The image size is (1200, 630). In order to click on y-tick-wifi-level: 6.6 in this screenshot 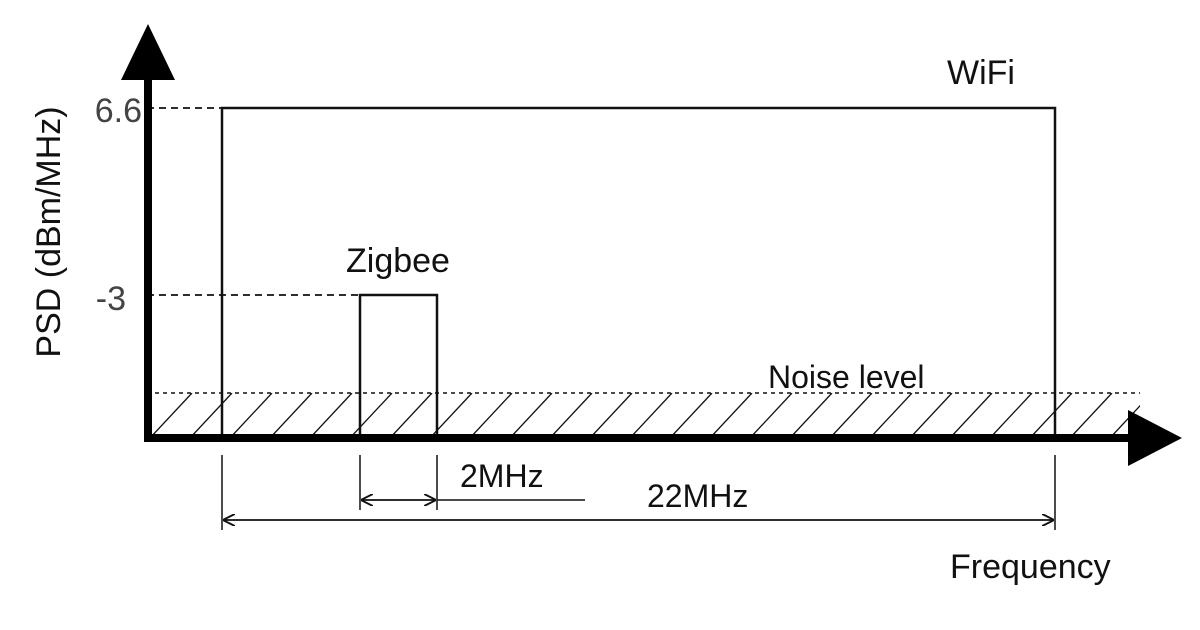, I will do `click(118, 111)`.